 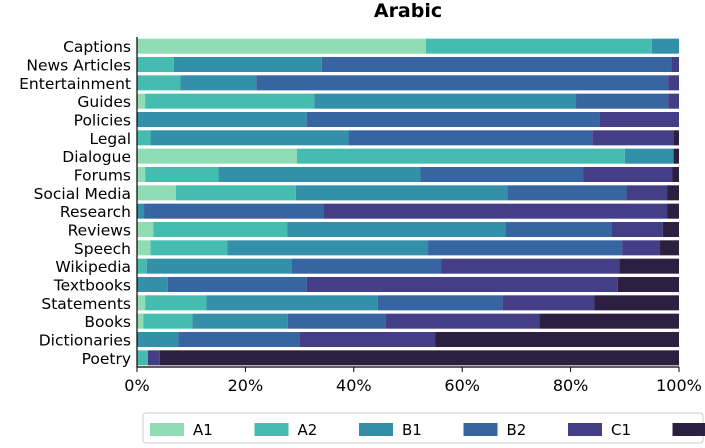 What do you see at coordinates (376, 429) in the screenshot?
I see `legend-swatch-b1` at bounding box center [376, 429].